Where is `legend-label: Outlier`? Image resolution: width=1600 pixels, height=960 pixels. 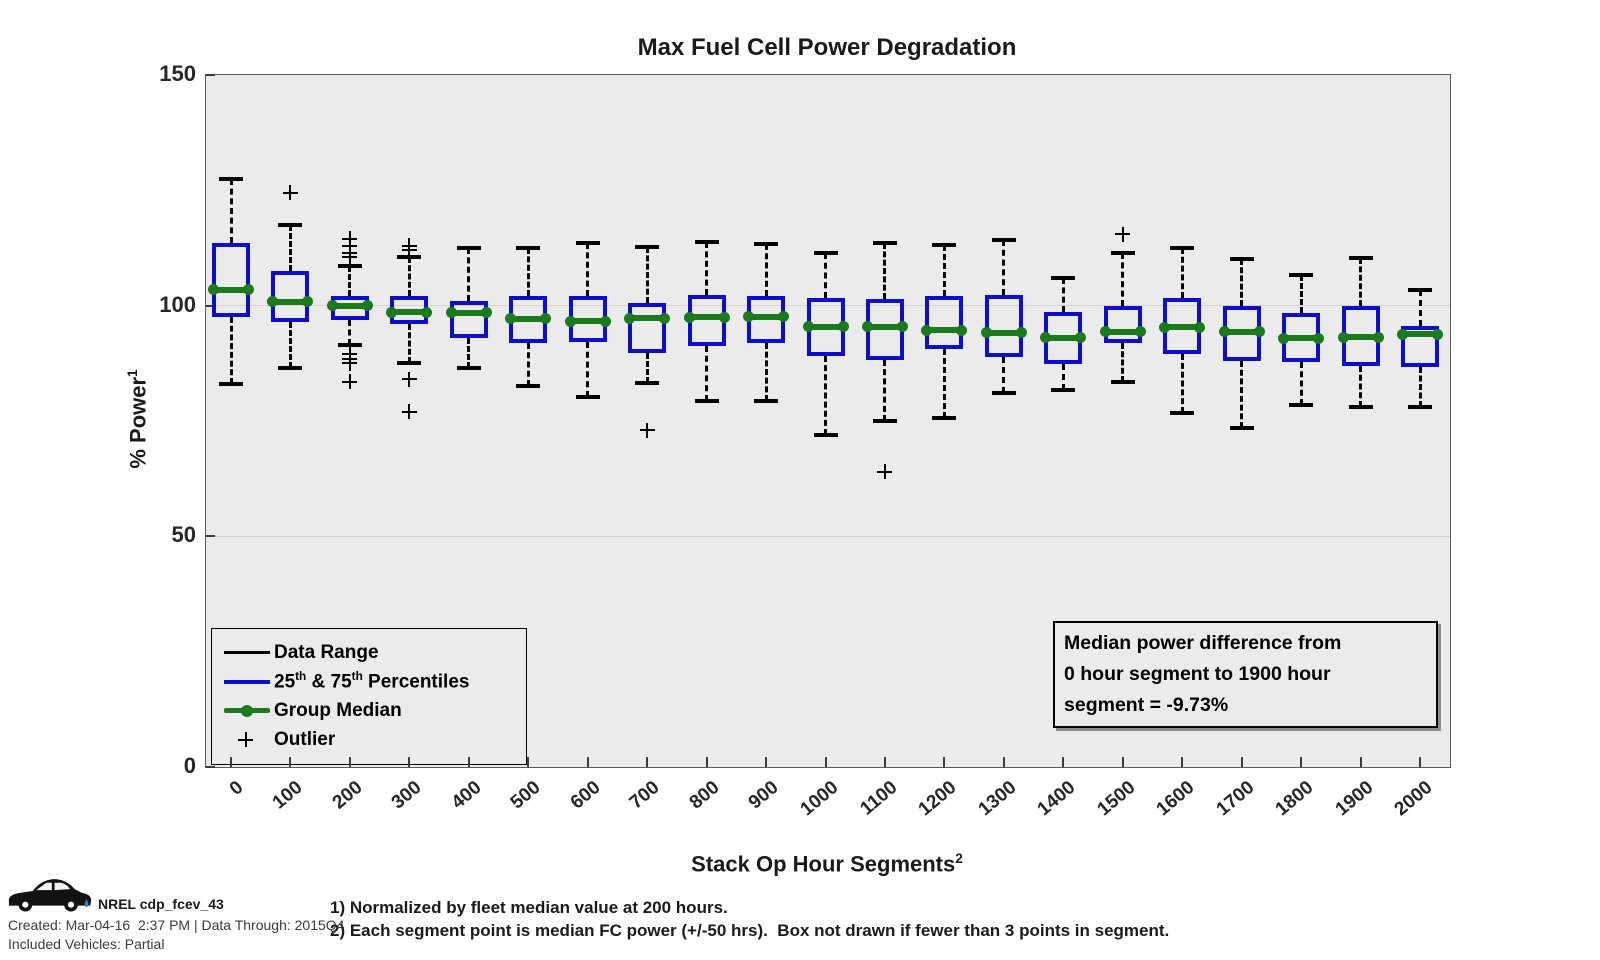
legend-label: Outlier is located at coordinates (305, 739).